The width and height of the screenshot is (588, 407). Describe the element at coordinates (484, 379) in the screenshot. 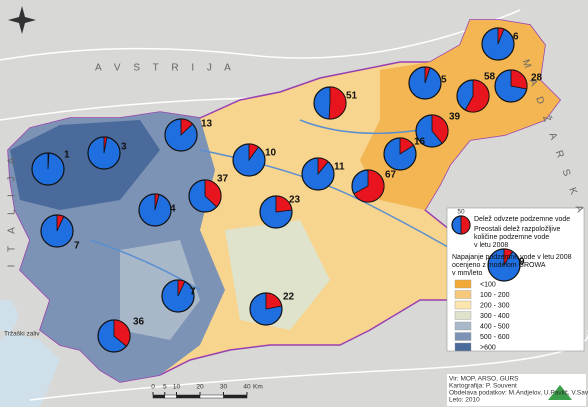

I see `credit: Vir: MOP, ARSO, GURS` at that location.